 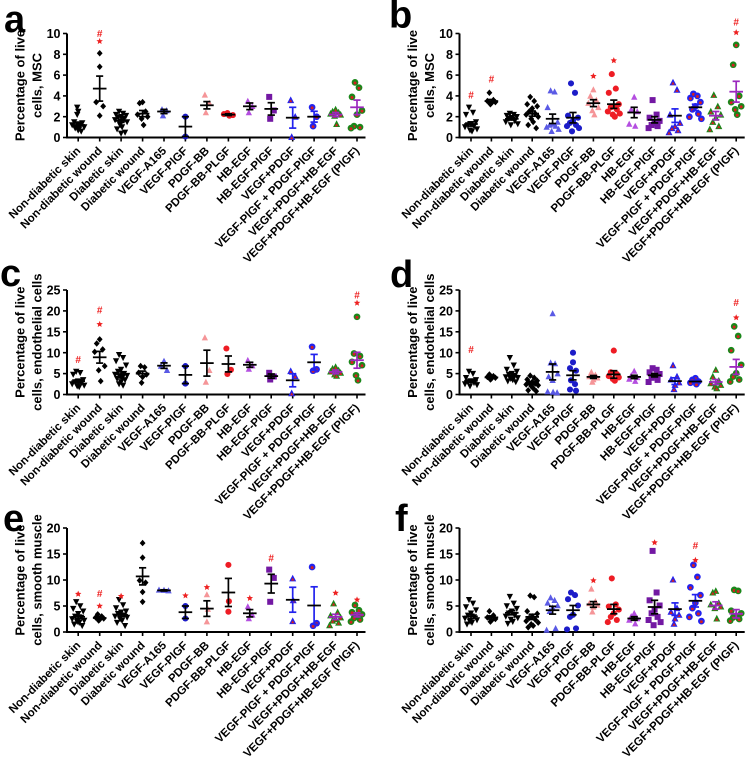 What do you see at coordinates (10, 274) in the screenshot?
I see `svg-text: c` at bounding box center [10, 274].